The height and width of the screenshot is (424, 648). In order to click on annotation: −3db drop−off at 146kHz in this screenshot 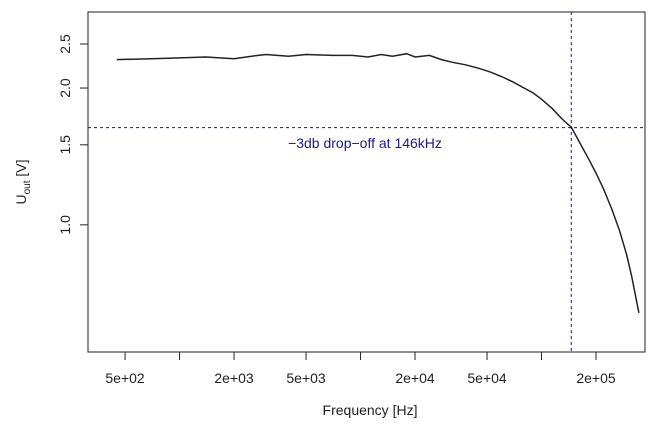, I will do `click(365, 143)`.